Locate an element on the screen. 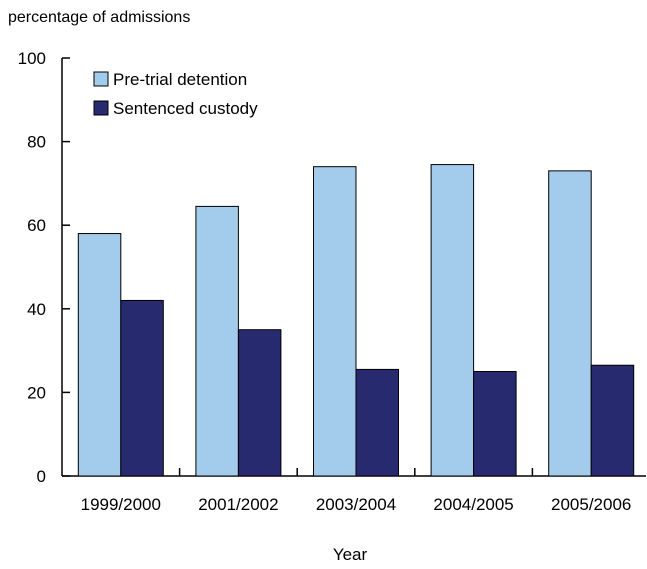  legend-label: Sentenced custody is located at coordinates (185, 108).